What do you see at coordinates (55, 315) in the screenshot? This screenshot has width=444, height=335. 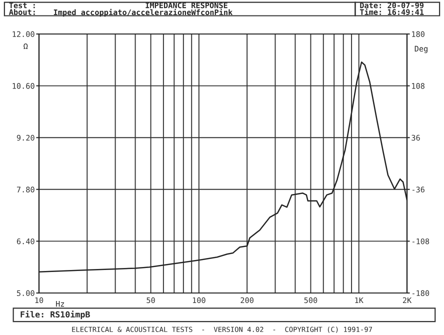 I see `text: File: RS10impB` at bounding box center [55, 315].